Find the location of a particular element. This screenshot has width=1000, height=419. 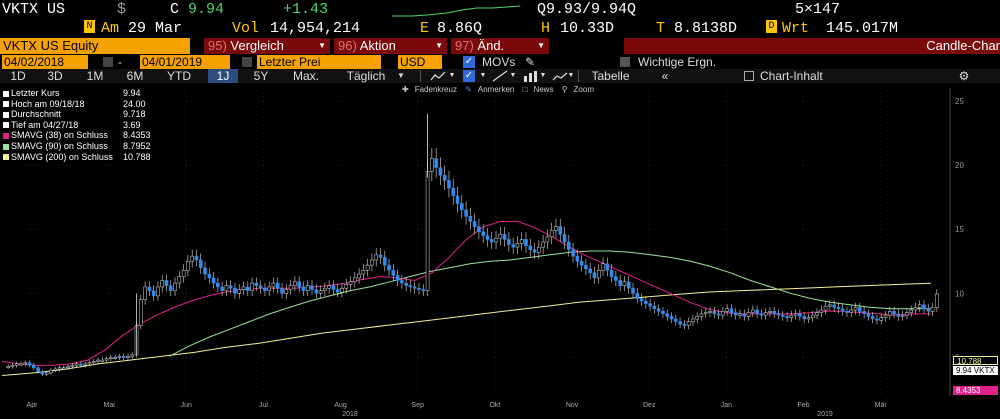

annotate-icon: ✎ is located at coordinates (468, 89).